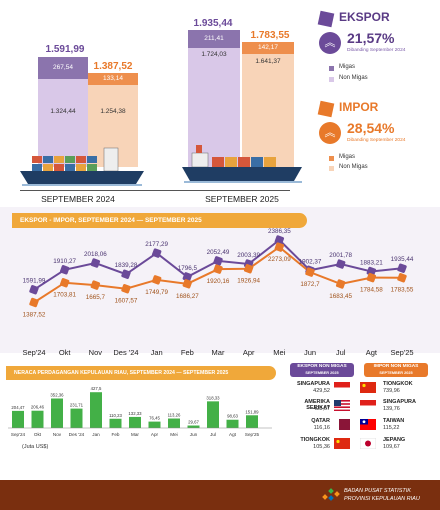 The width and height of the screenshot is (440, 510). I want to click on ekspor-nonmigas-2025: 1.724,03, so click(214, 54).